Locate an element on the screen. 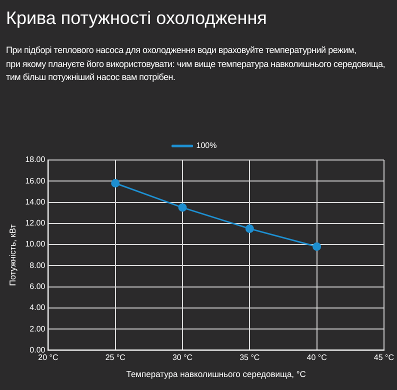 The height and width of the screenshot is (390, 397). y-tick-label: 18.00 is located at coordinates (35, 159).